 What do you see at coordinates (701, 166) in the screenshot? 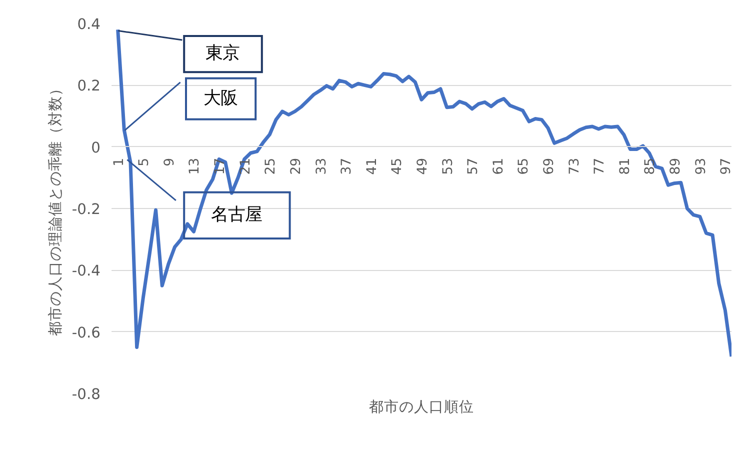
I see `x-tick-label: 93` at bounding box center [701, 166].